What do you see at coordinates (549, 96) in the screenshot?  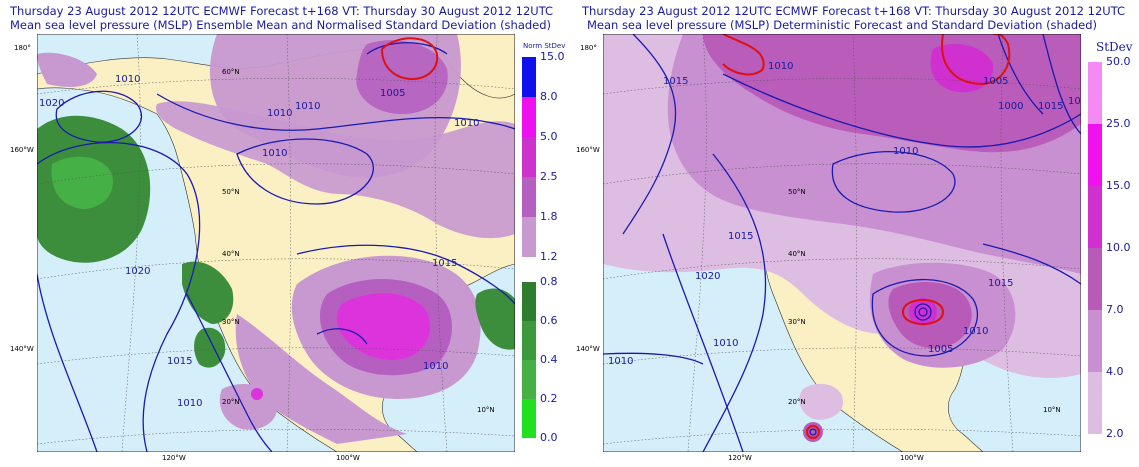 I see `left-colorbar-top-tick-label: 8.0` at bounding box center [549, 96].